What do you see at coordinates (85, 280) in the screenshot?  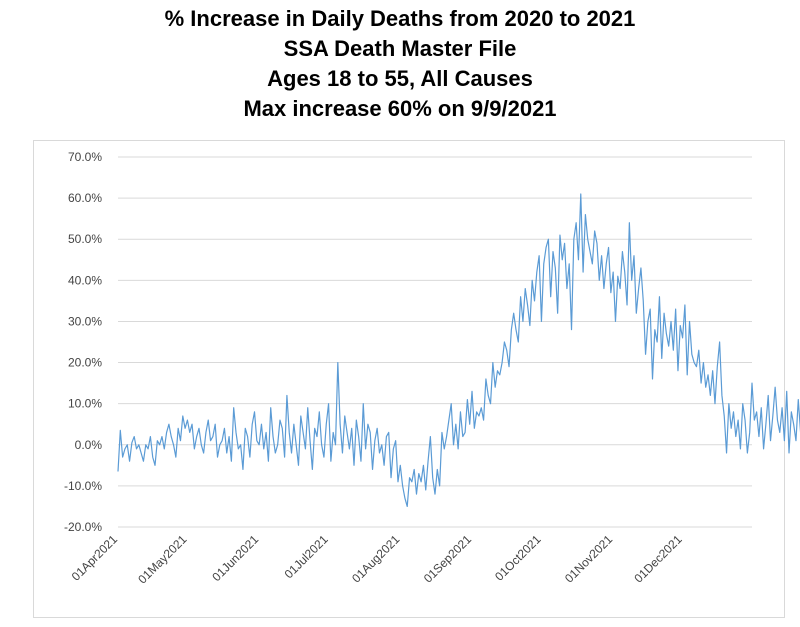 I see `y-tick-label: 40.0%` at bounding box center [85, 280].